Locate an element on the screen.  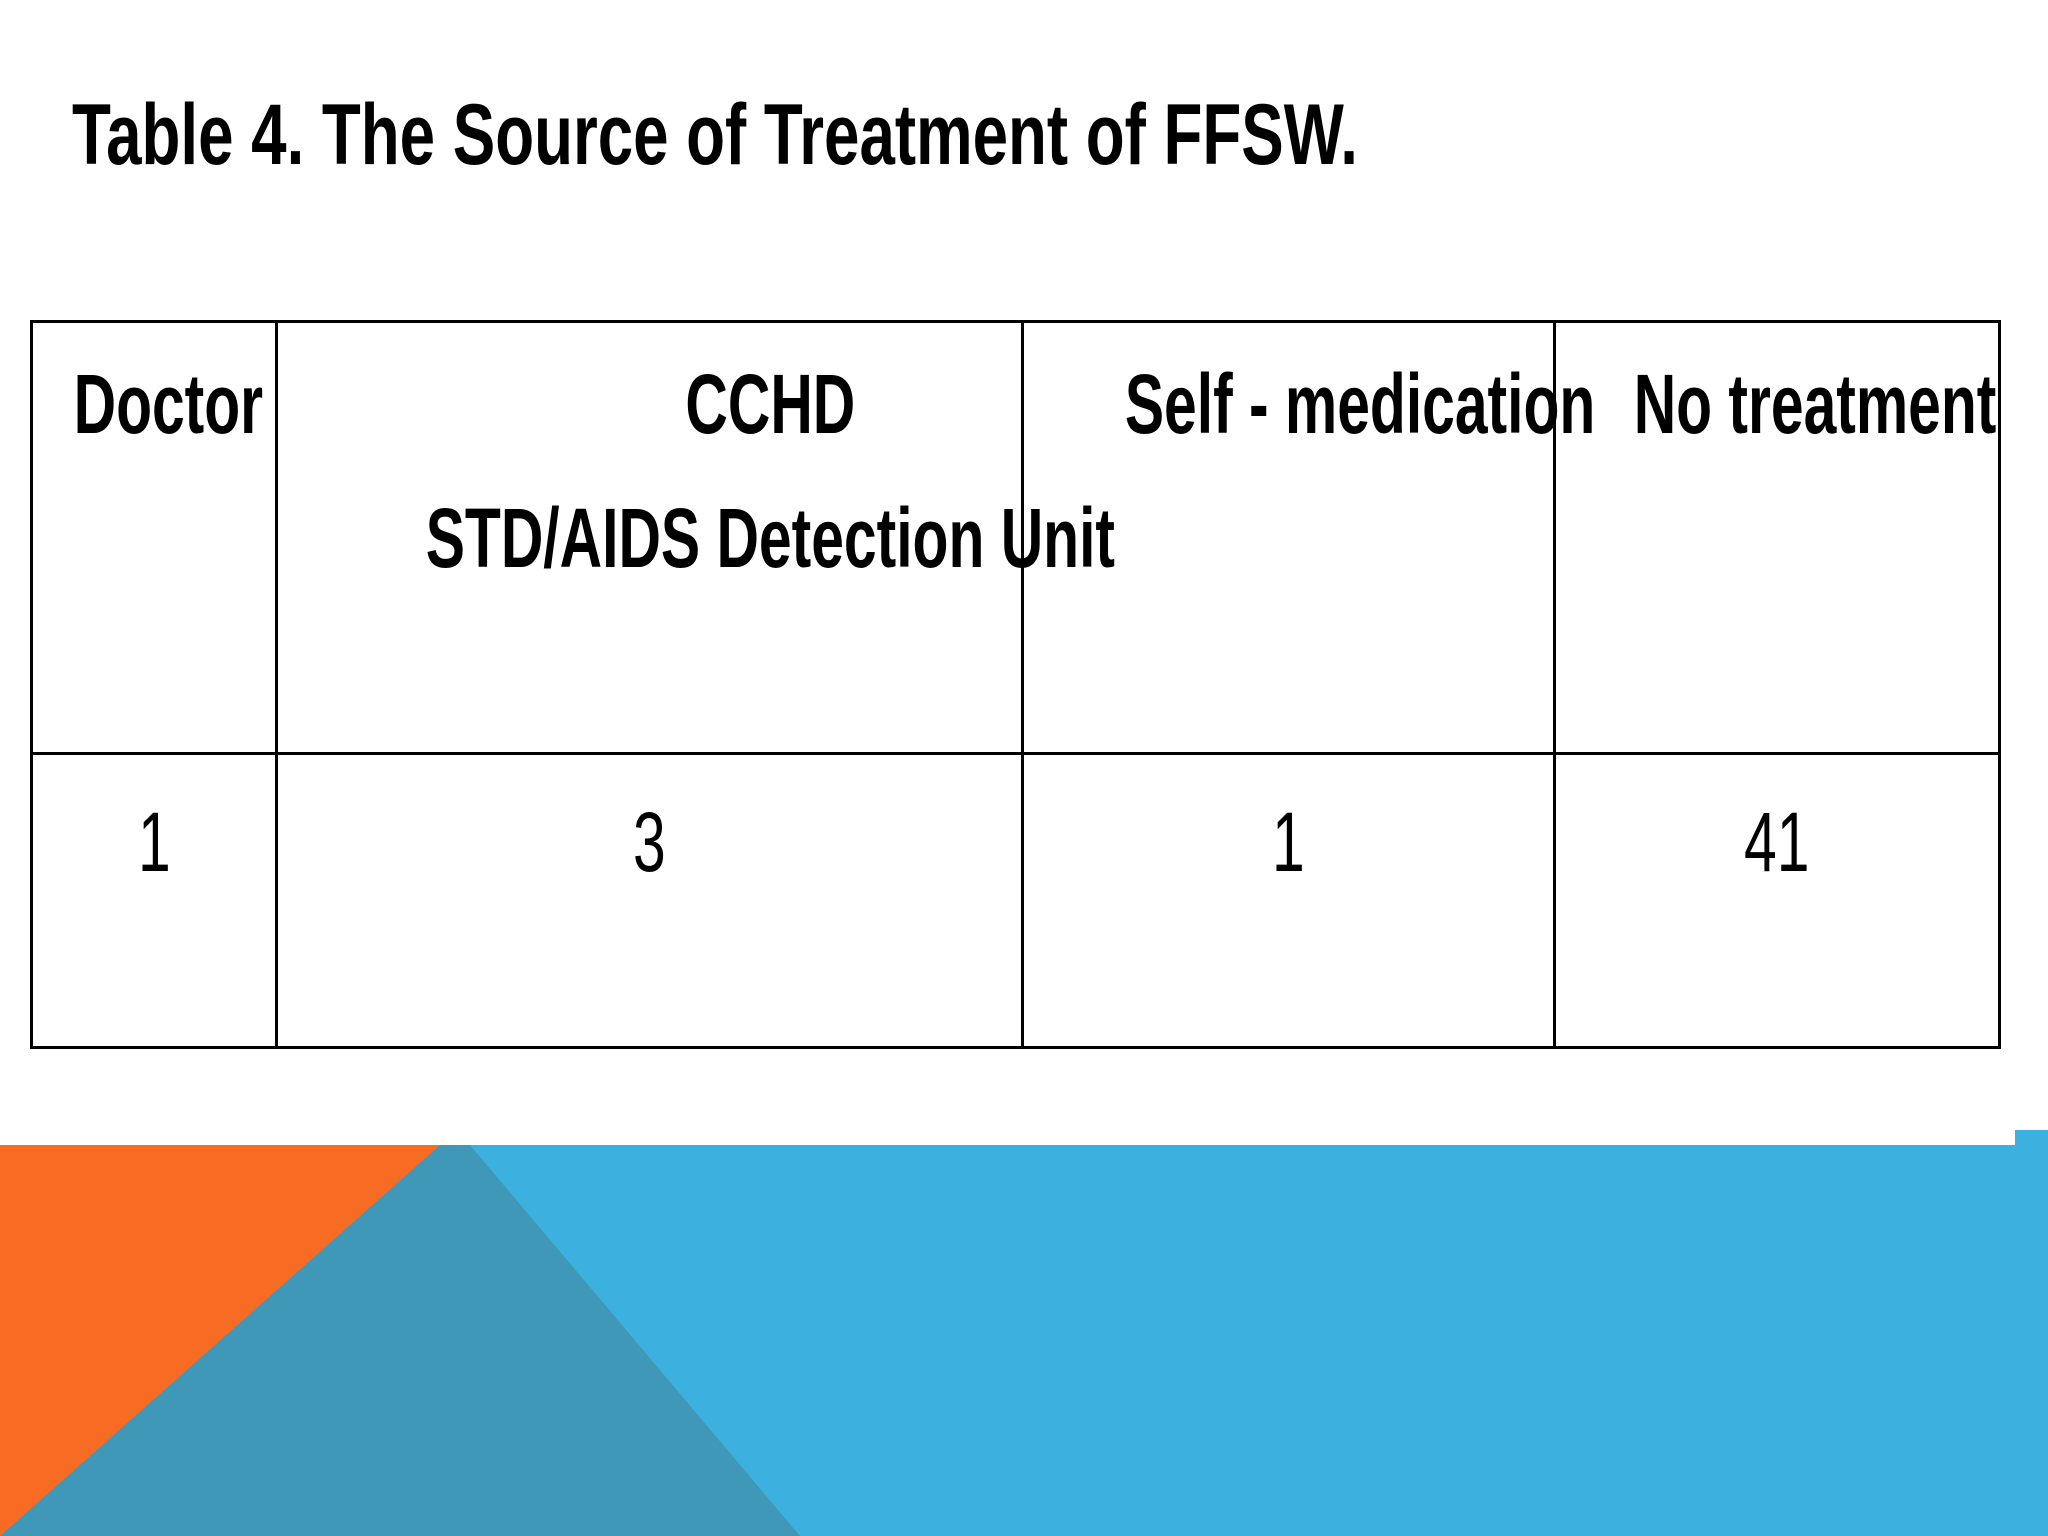
table-cell-no-treatment: 41 is located at coordinates (1777, 900).